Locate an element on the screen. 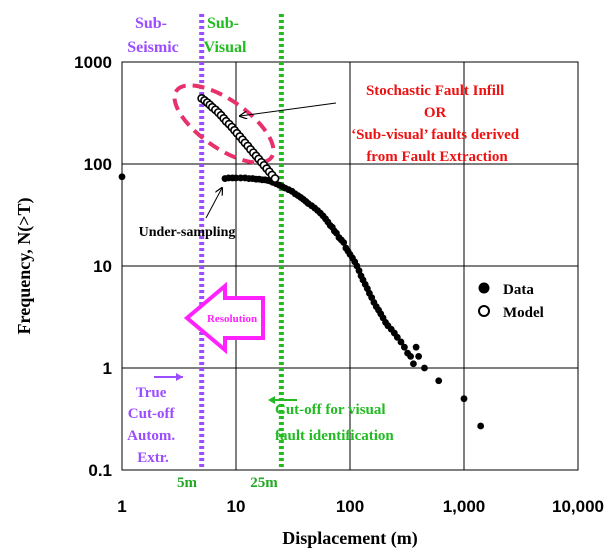 The image size is (608, 552). legend-model-marker is located at coordinates (484, 311).